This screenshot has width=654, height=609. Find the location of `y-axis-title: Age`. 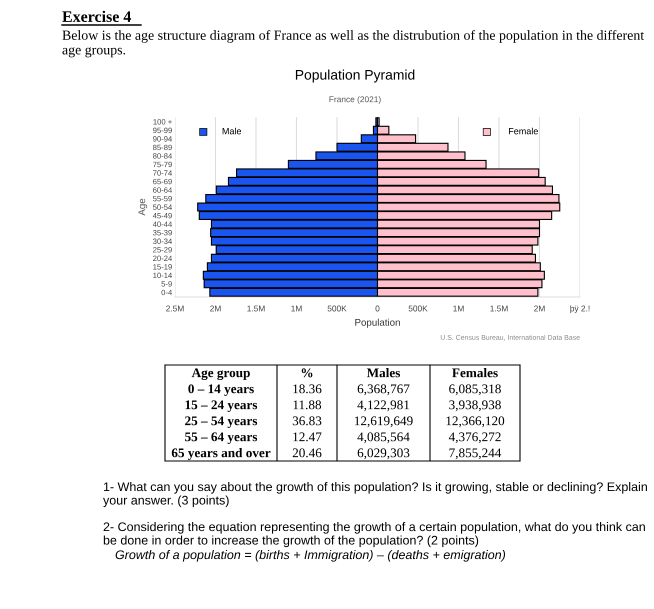

y-axis-title: Age is located at coordinates (143, 207).